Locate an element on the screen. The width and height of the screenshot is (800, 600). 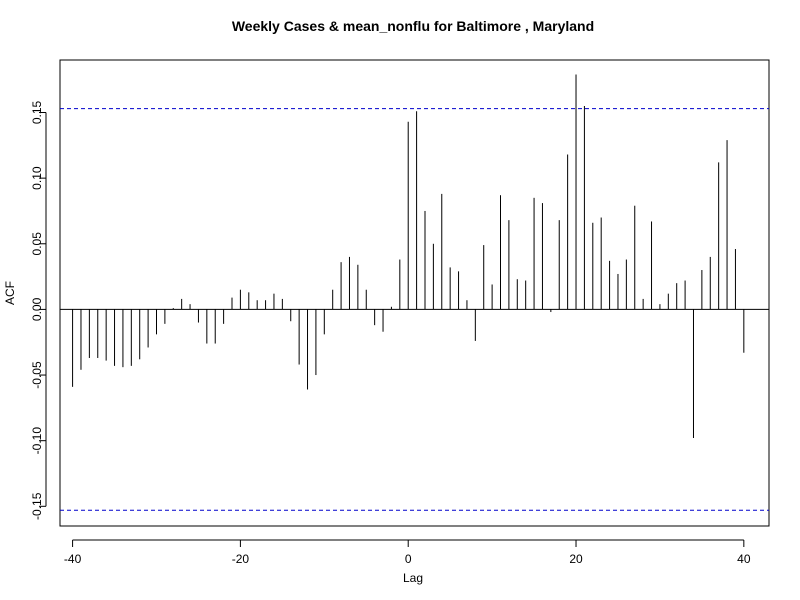
y-tick-label: 0.10 is located at coordinates (37, 178).